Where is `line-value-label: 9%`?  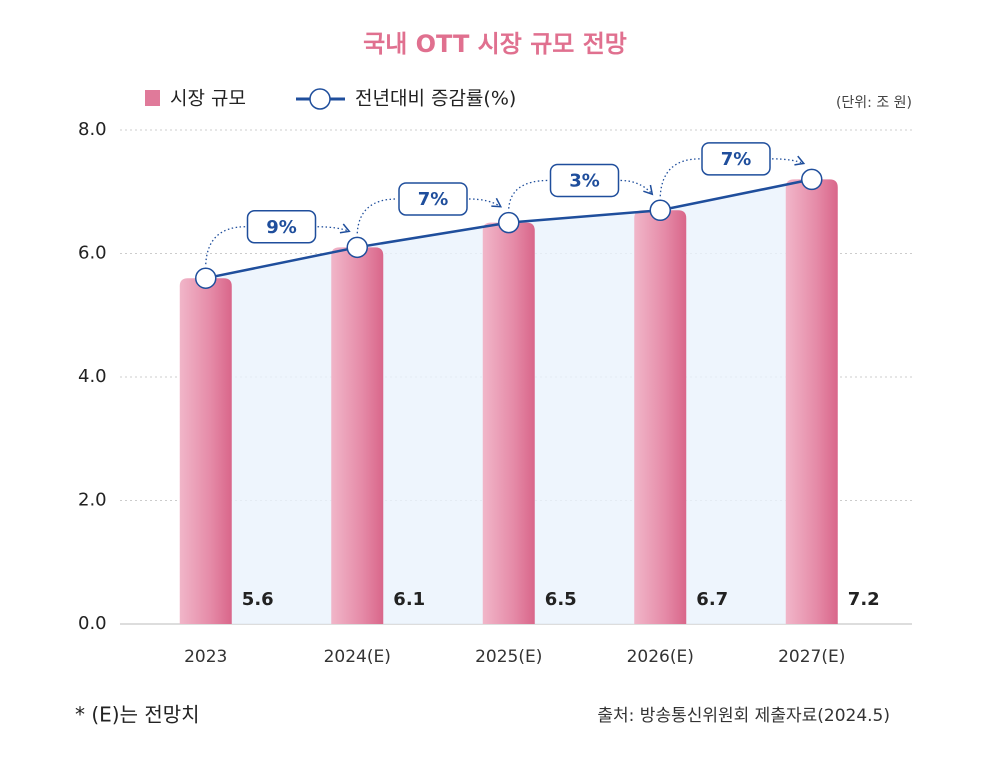 line-value-label: 9% is located at coordinates (281, 227).